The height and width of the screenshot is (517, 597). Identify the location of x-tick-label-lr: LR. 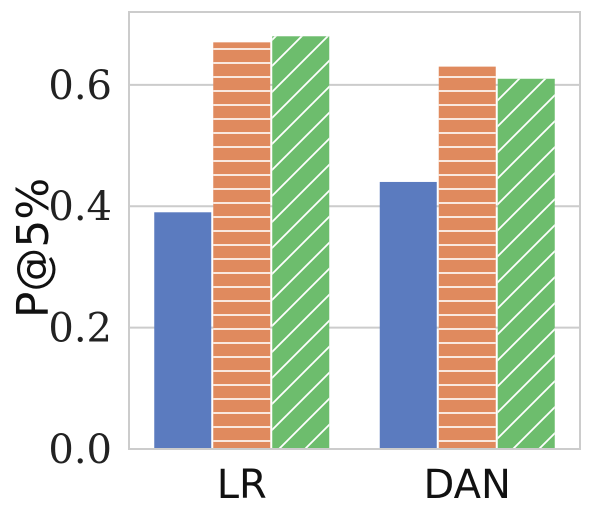
(242, 485).